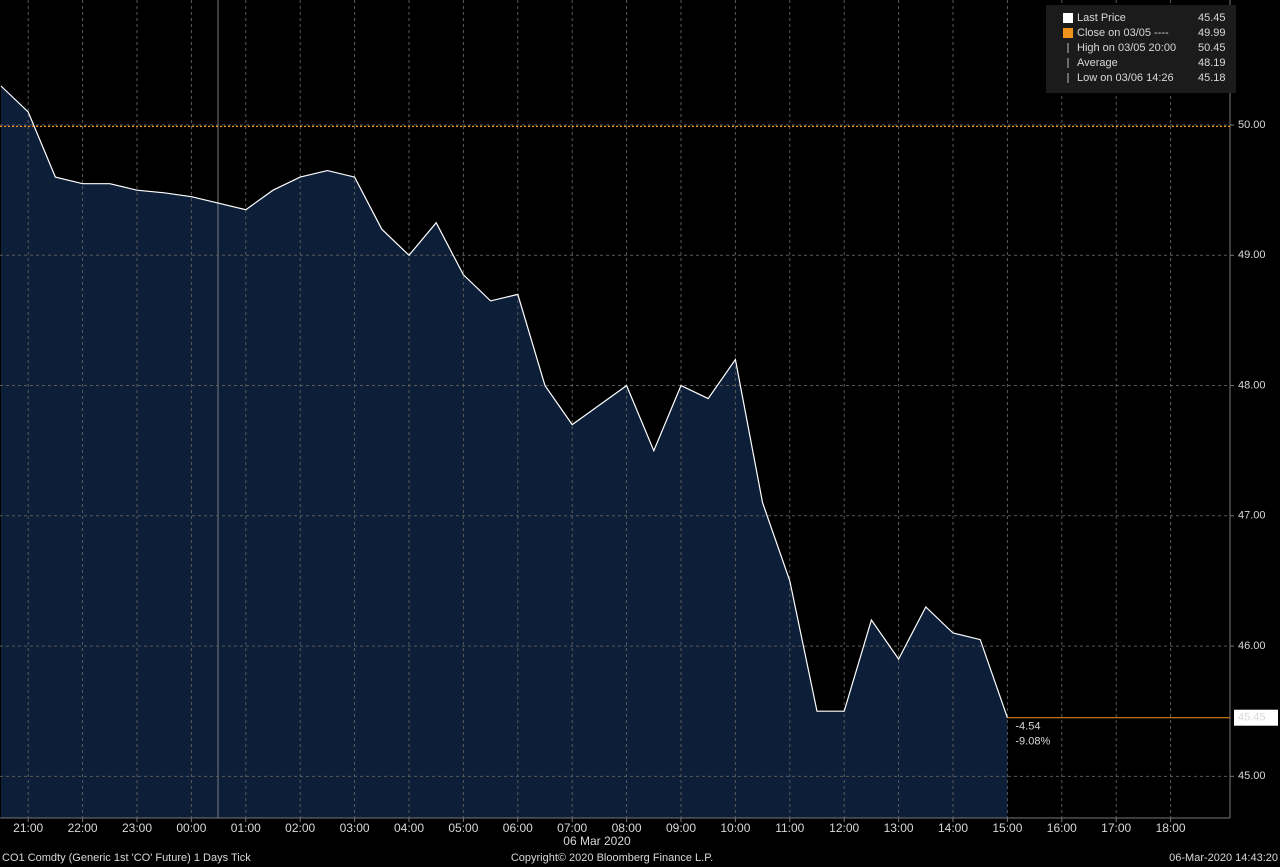 The width and height of the screenshot is (1280, 867). Describe the element at coordinates (1252, 718) in the screenshot. I see `last-price-tag-label: 45.45` at that location.